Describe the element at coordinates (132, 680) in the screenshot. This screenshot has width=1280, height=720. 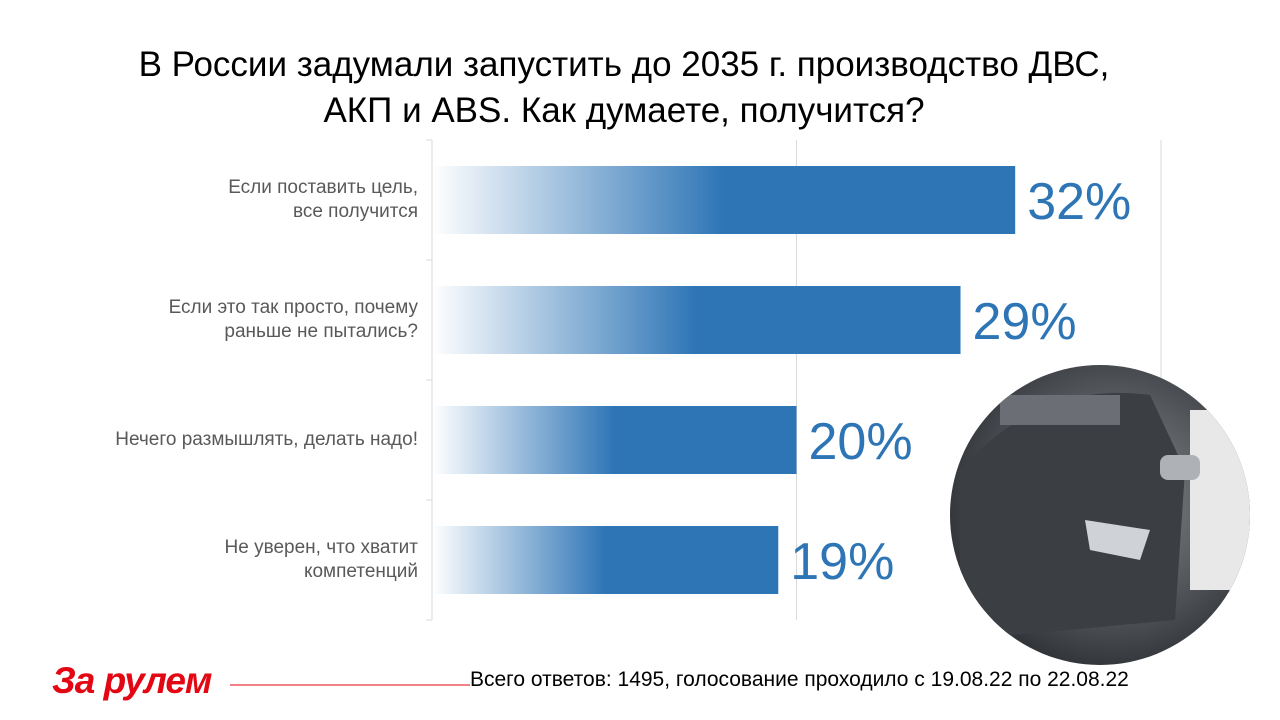
I see `logo: За рулем` at that location.